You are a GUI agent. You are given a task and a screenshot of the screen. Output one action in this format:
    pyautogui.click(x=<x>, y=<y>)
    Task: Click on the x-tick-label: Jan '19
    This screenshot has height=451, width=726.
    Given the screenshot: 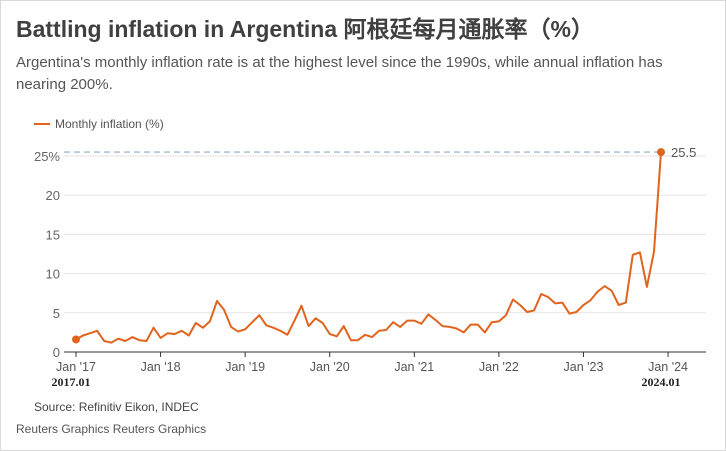 What is the action you would take?
    pyautogui.click(x=245, y=367)
    